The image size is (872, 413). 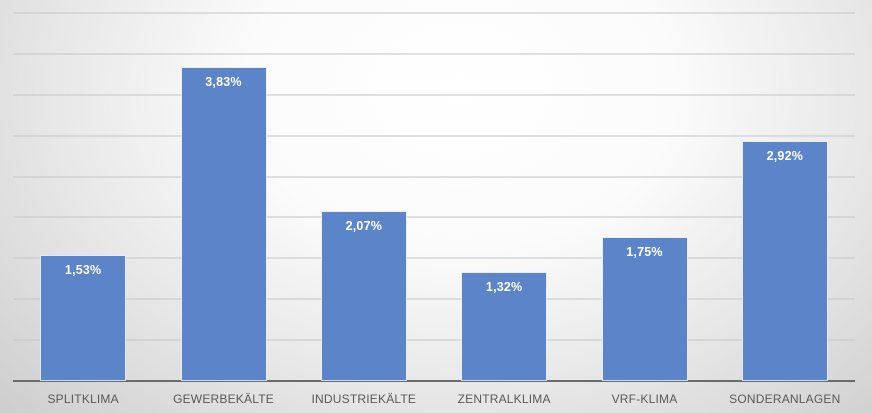 What do you see at coordinates (644, 251) in the screenshot?
I see `data-label: 1,75%` at bounding box center [644, 251].